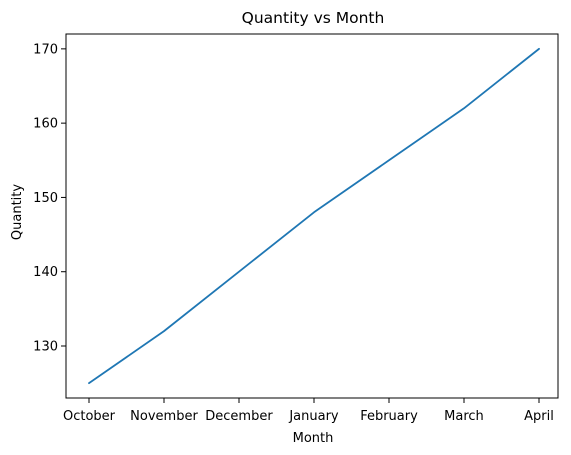  I want to click on x-axis-label: Month, so click(313, 438).